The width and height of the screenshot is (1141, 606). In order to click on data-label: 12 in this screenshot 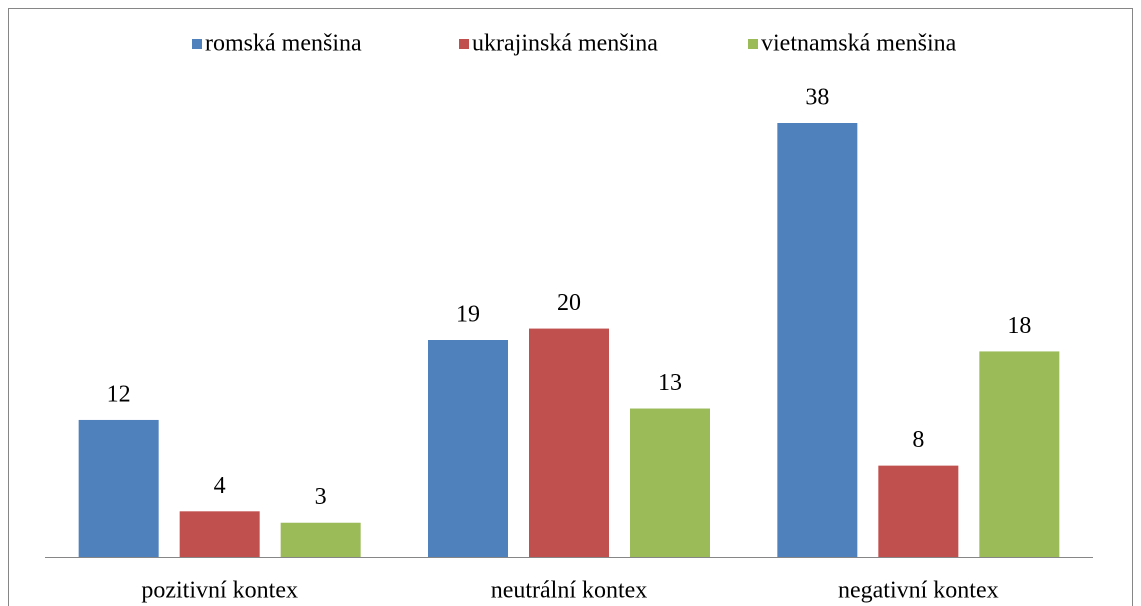, I will do `click(119, 394)`.